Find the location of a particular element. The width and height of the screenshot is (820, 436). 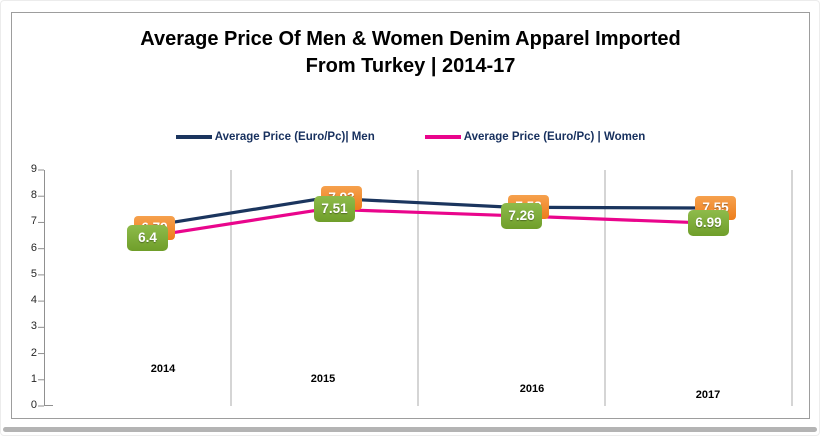

y-axis-label: 2 is located at coordinates (33, 352).